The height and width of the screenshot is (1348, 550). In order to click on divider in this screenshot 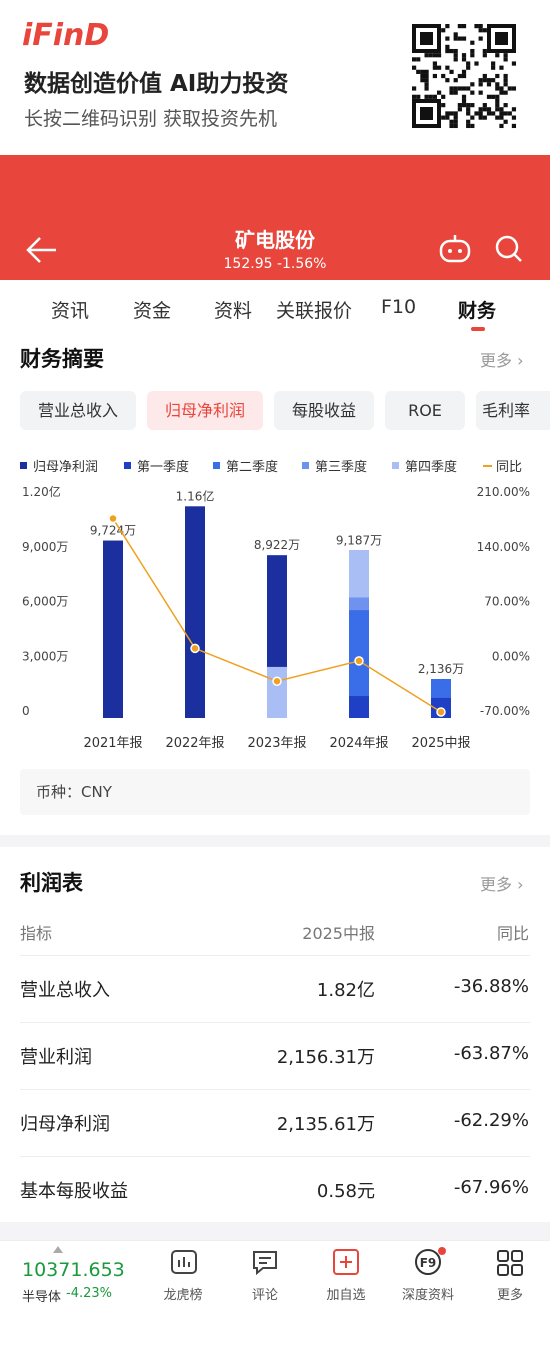, I will do `click(275, 1231)`.